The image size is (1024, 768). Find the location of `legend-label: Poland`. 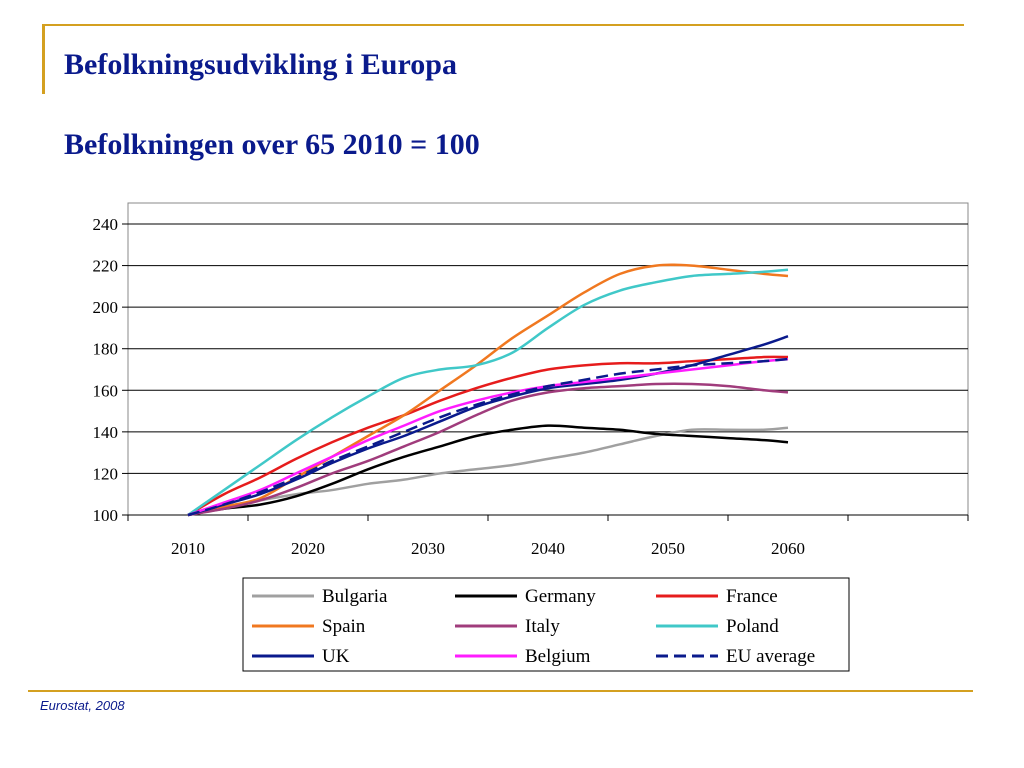

legend-label: Poland is located at coordinates (752, 626).